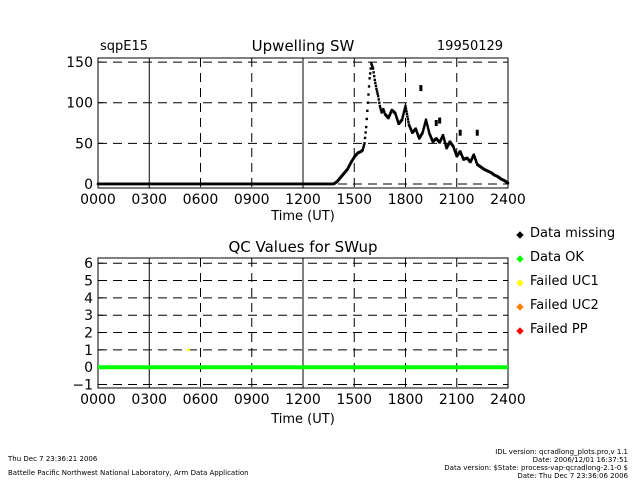 This screenshot has height=480, width=640. I want to click on footer-date2: Date: Thu Dec 7 23:36:06 2006, so click(572, 476).